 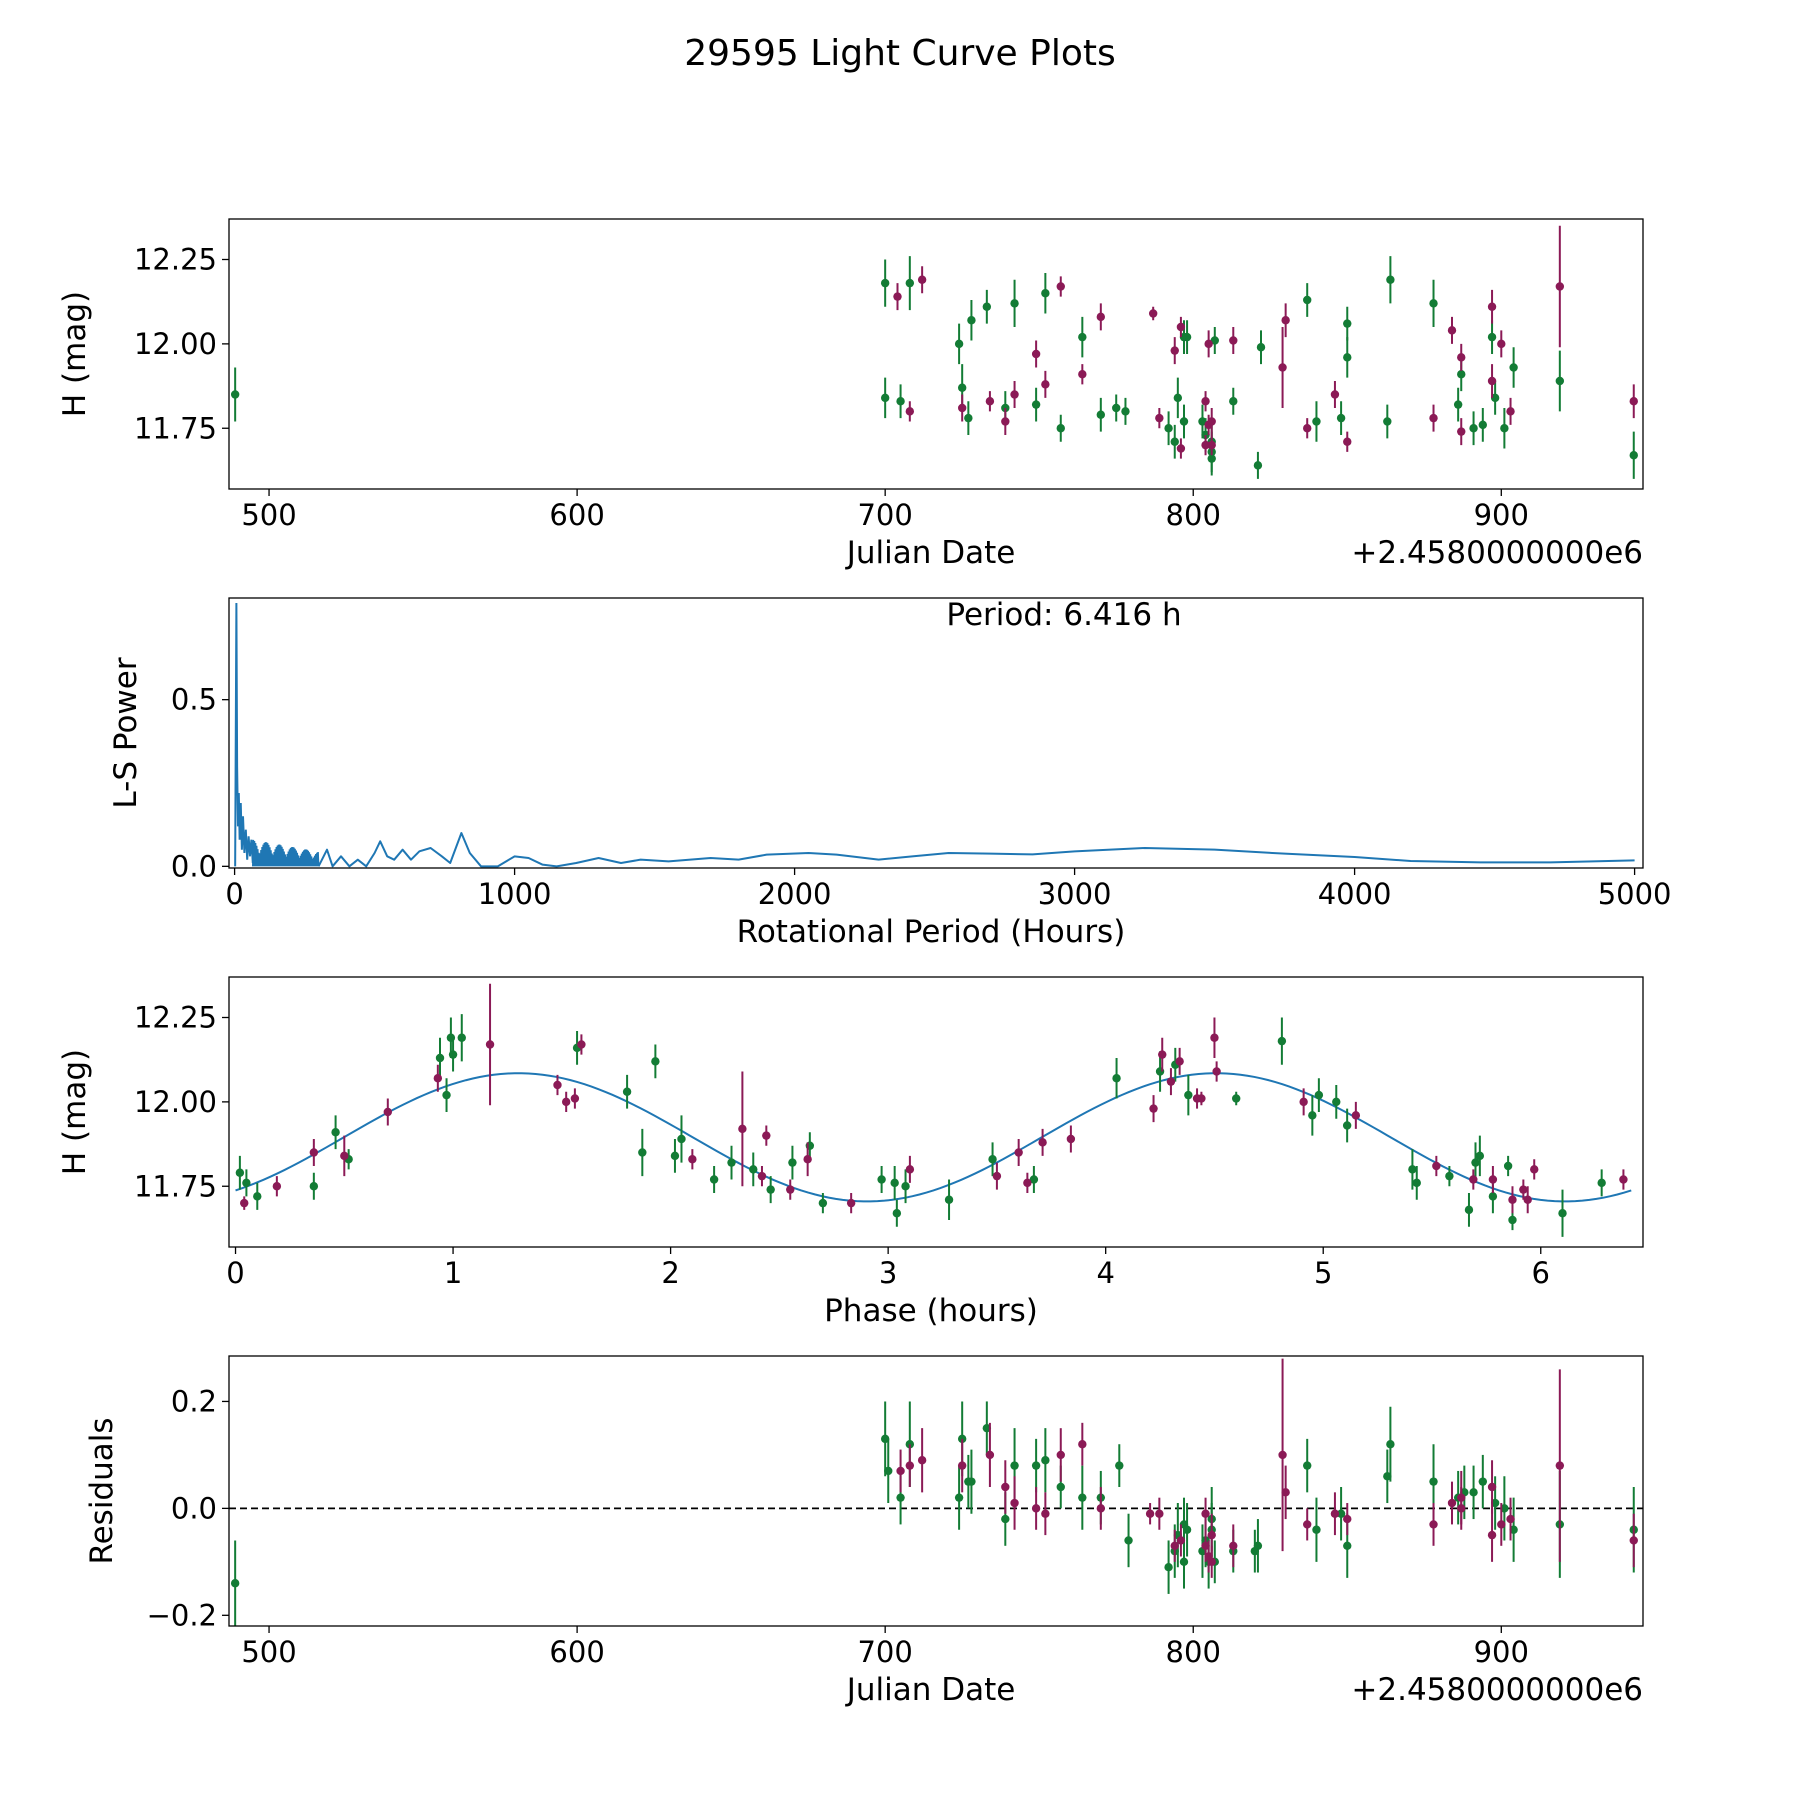 What do you see at coordinates (931, 932) in the screenshot?
I see `x-axis-label: Rotational Period (Hours)` at bounding box center [931, 932].